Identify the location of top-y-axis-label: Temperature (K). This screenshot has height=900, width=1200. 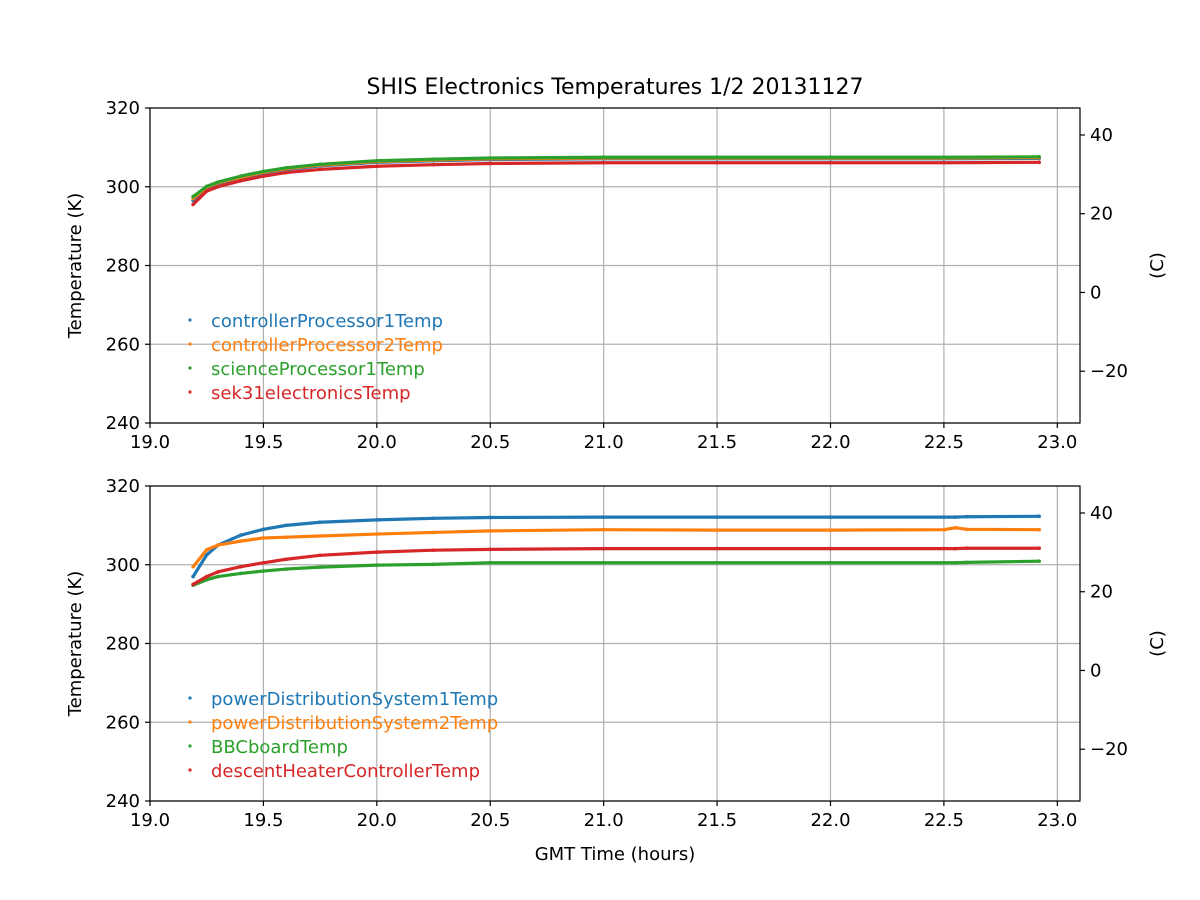
(75, 266).